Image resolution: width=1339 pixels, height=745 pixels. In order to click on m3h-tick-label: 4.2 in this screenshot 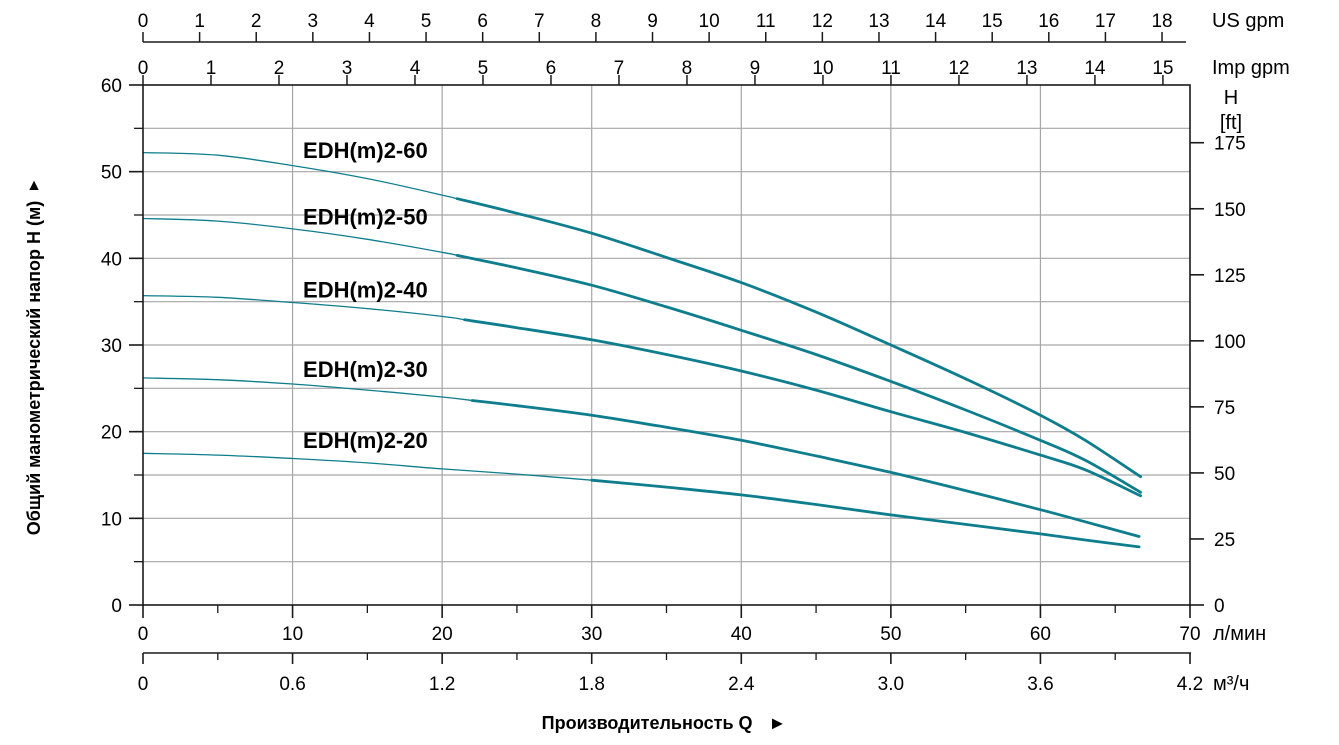, I will do `click(1190, 684)`.